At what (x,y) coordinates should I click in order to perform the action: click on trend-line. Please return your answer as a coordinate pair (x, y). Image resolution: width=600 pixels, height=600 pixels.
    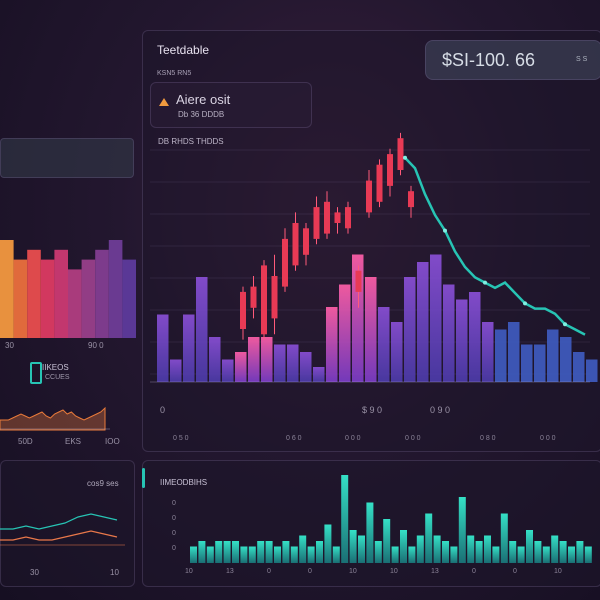
    Looking at the image, I should click on (495, 246).